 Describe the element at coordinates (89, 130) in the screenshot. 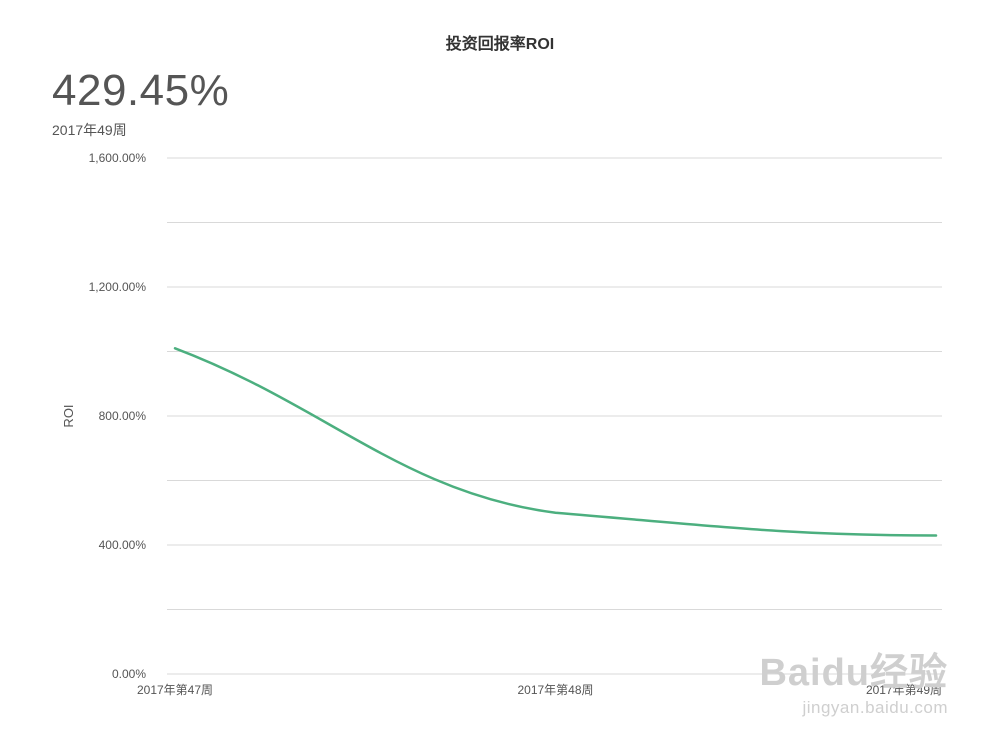

I see `kpi-period-label: 2017年49周` at that location.